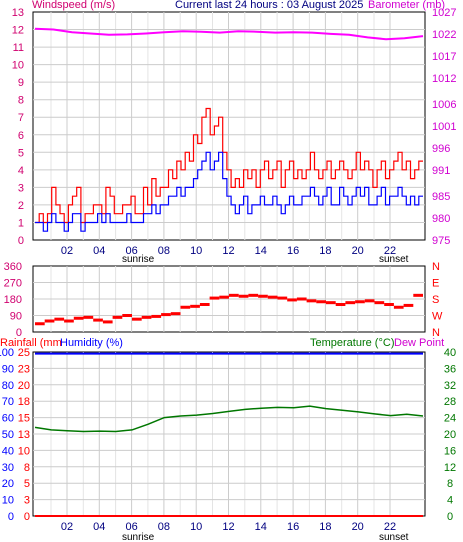  What do you see at coordinates (450, 402) in the screenshot?
I see `temp-y-tick-label: 28` at bounding box center [450, 402].